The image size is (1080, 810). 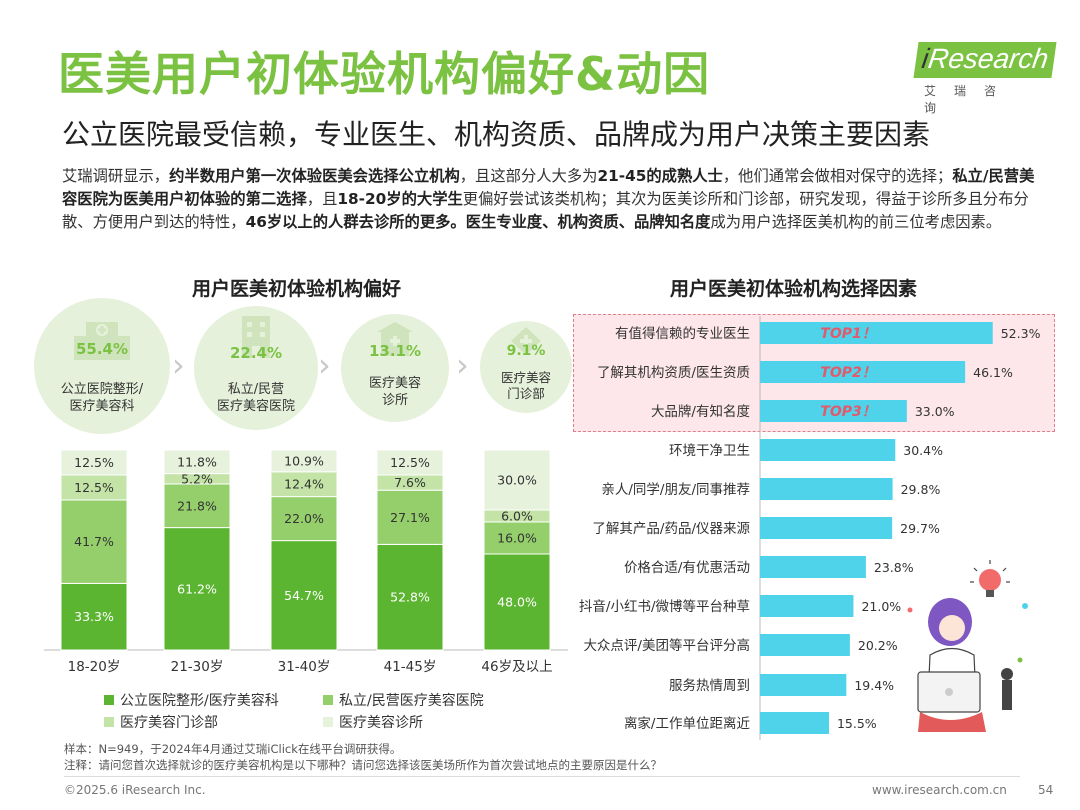 I want to click on segment-label: 33.3%, so click(x=94, y=616).